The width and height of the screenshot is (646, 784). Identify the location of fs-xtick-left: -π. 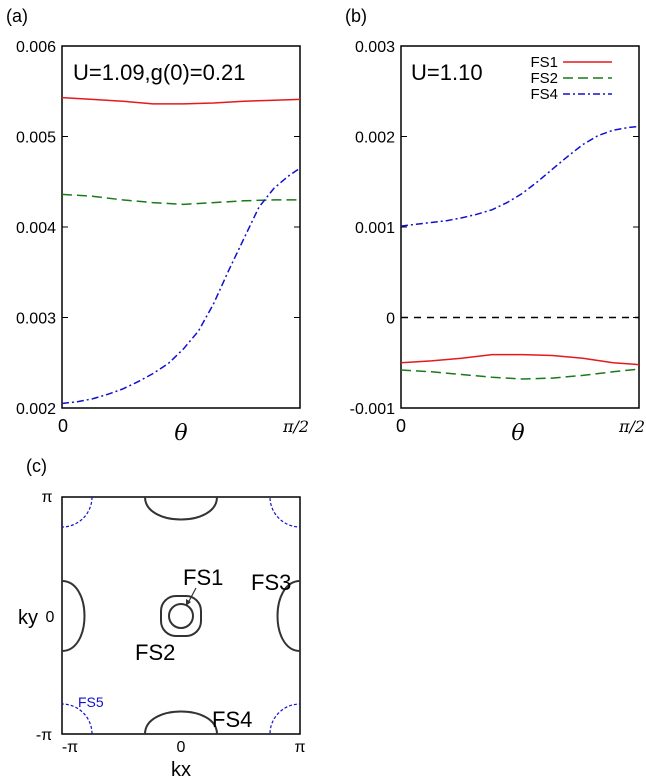
(70, 747).